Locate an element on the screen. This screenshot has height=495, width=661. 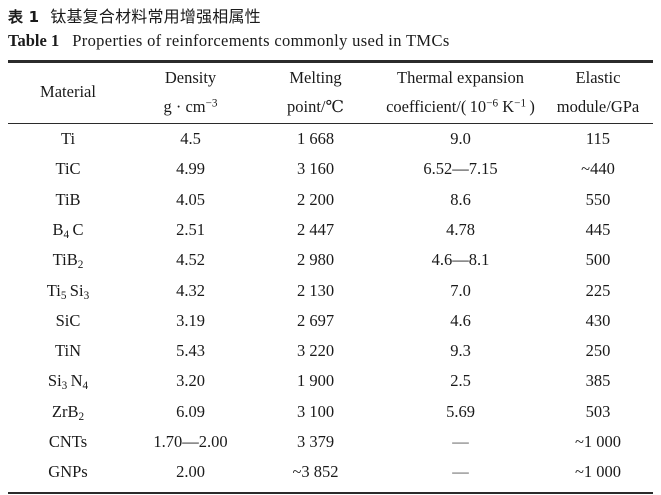
caption-english-label: Table 1 is located at coordinates (34, 40).